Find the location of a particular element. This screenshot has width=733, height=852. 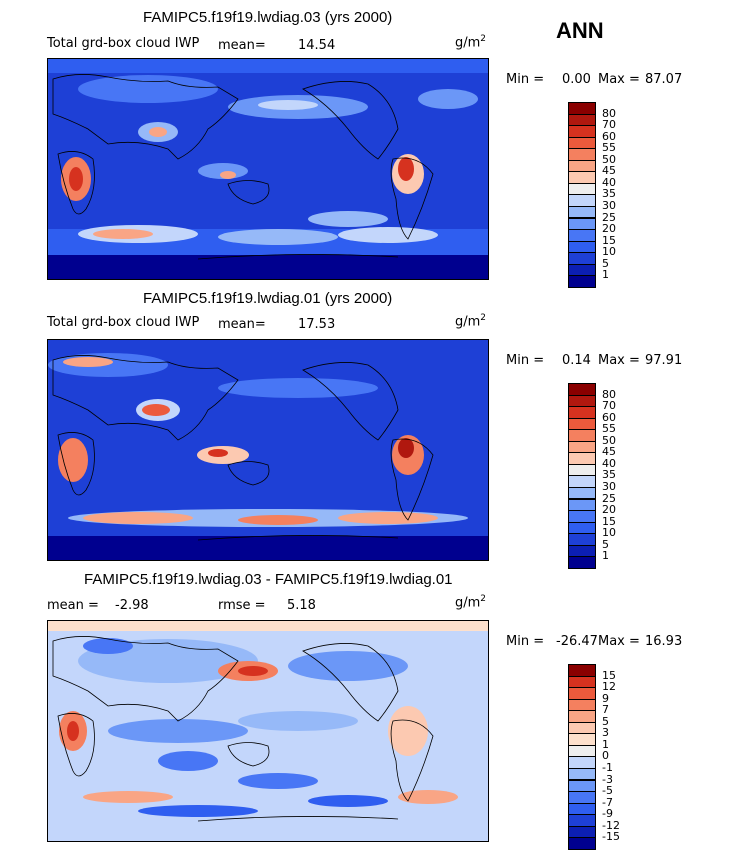

colorbar-tick-label: -5 is located at coordinates (607, 791).